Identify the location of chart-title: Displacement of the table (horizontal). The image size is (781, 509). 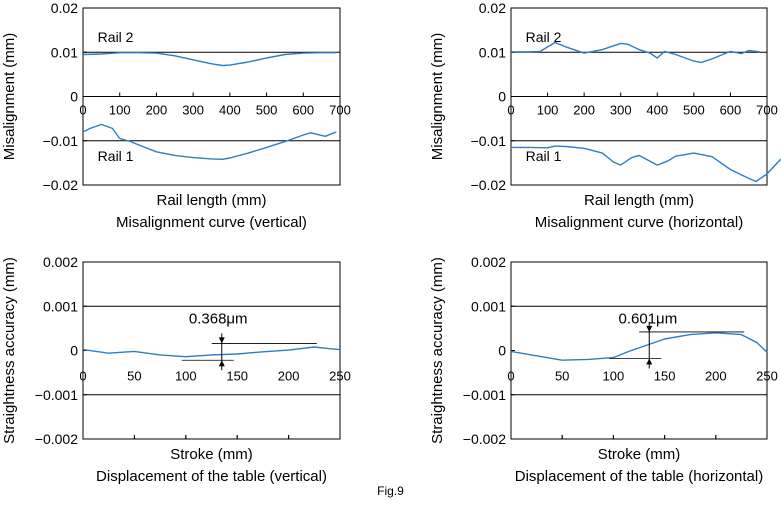
(639, 476).